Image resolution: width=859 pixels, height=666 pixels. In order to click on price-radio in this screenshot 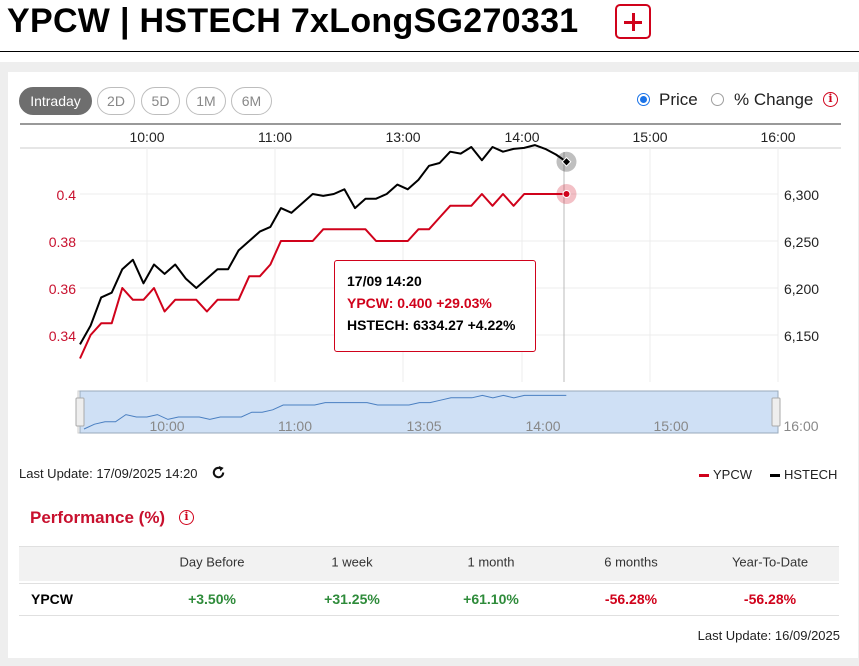, I will do `click(643, 99)`.